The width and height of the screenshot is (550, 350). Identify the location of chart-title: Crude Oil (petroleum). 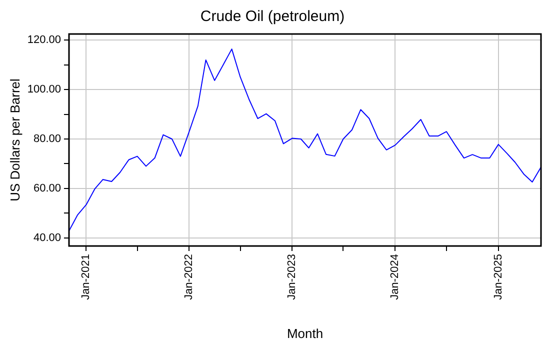
(272, 17).